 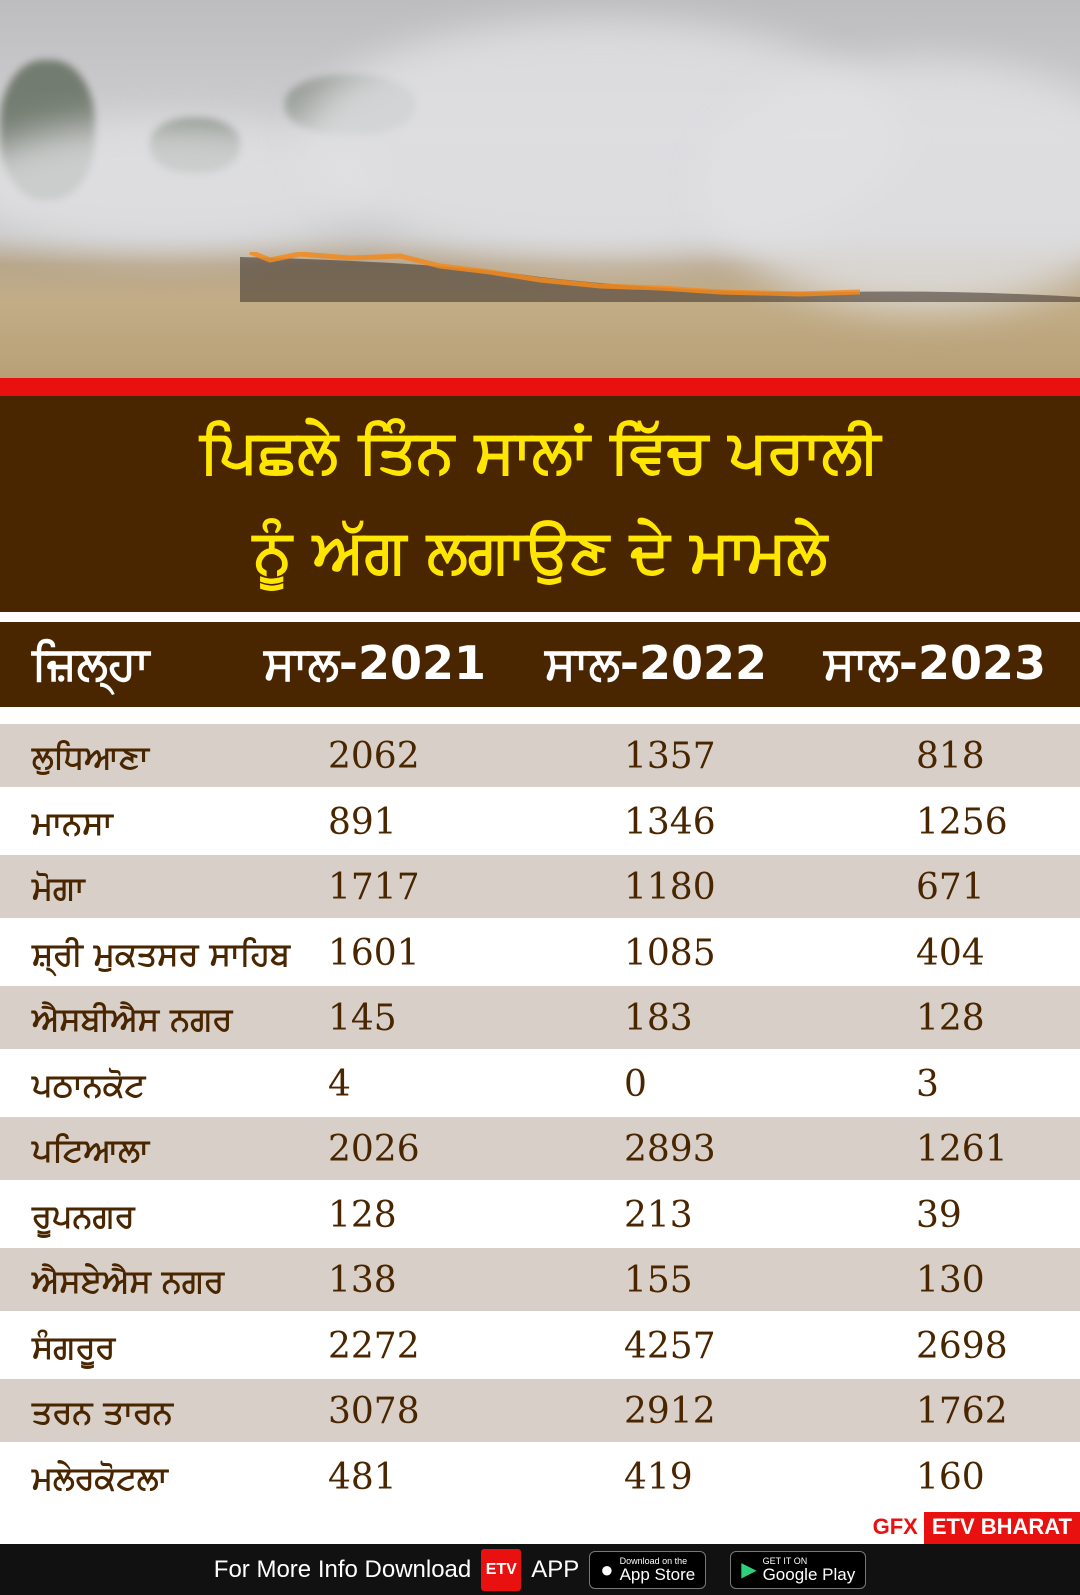 What do you see at coordinates (540, 757) in the screenshot?
I see `table-row: ਲੁਧਿਆਣਾ 2062 1357 818` at bounding box center [540, 757].